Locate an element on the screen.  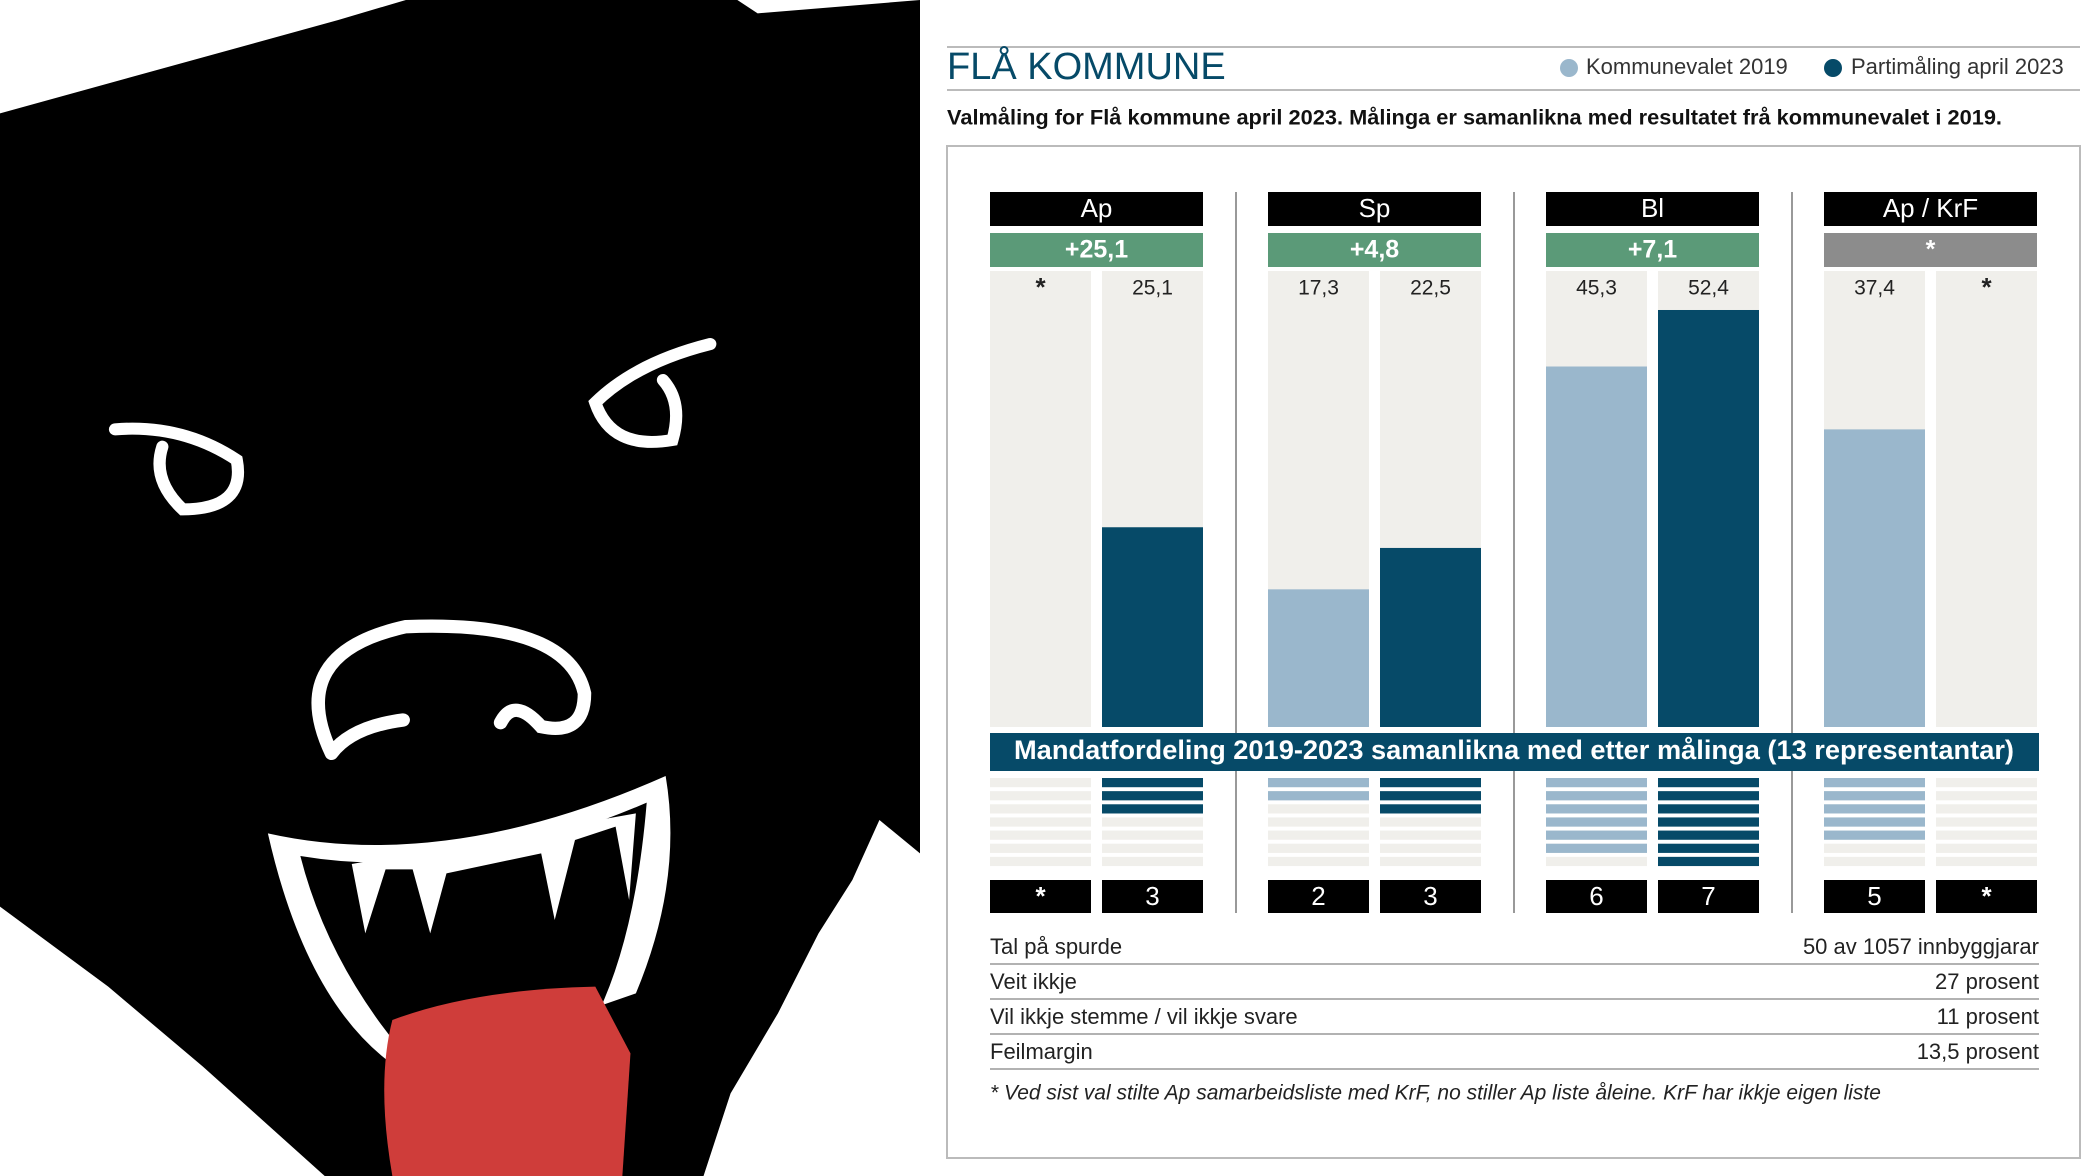
seat-count: 5 is located at coordinates (1874, 896).